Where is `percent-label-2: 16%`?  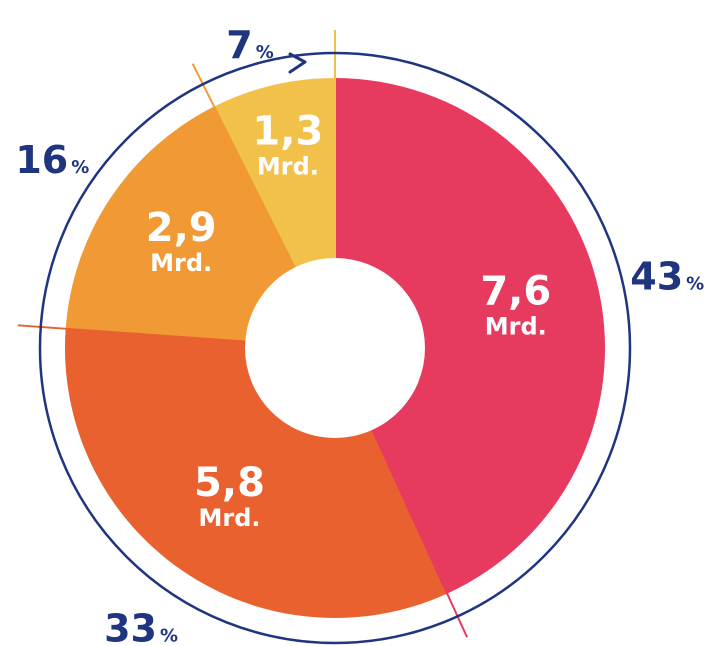
percent-label-2: 16% is located at coordinates (52, 160).